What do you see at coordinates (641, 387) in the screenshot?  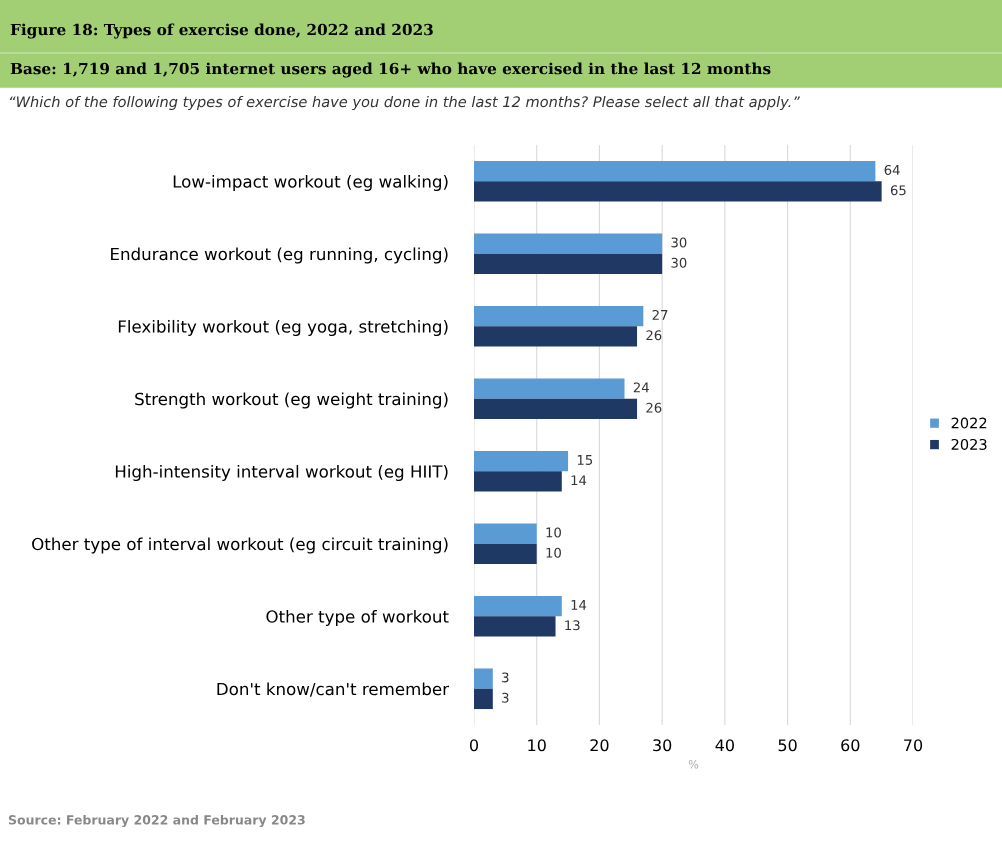 I see `data-label: 24` at bounding box center [641, 387].